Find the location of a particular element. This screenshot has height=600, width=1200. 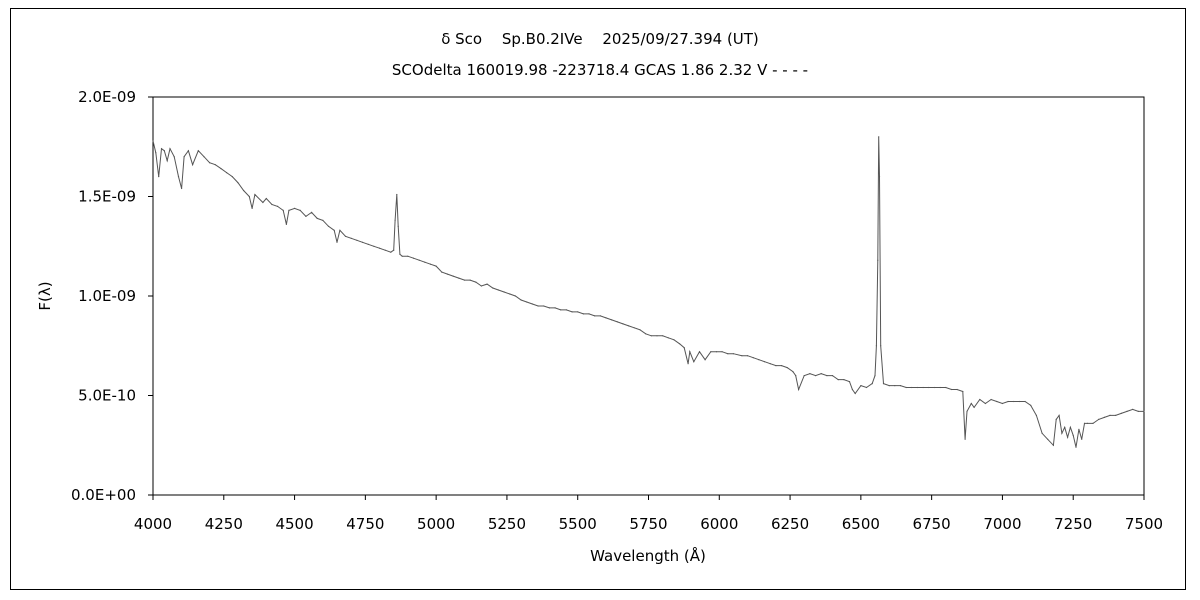

x-tick-label: 5250 is located at coordinates (507, 524).